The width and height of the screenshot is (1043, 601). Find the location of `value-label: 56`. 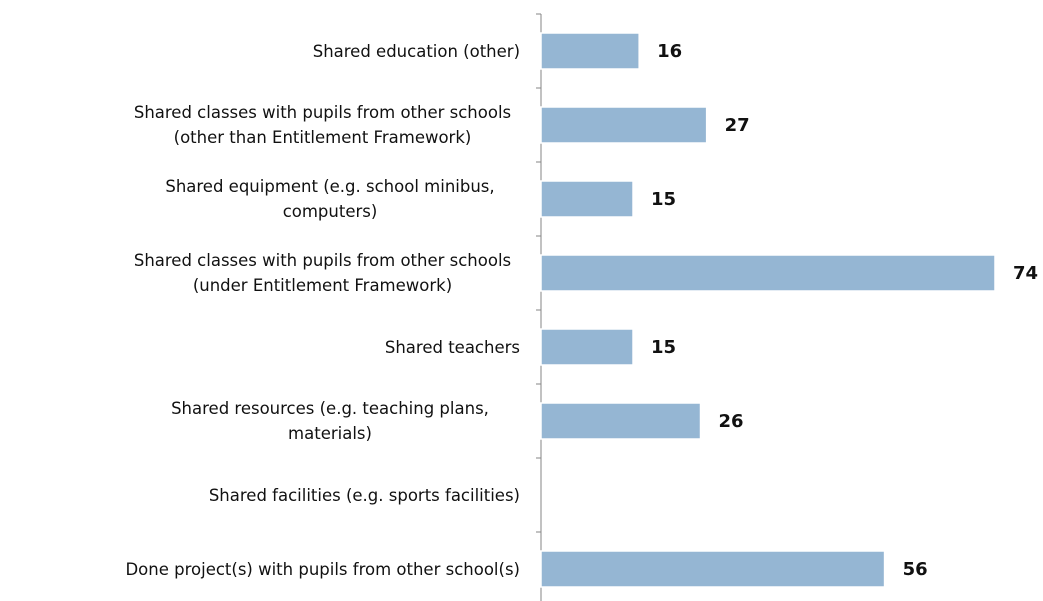

value-label: 56 is located at coordinates (915, 569).